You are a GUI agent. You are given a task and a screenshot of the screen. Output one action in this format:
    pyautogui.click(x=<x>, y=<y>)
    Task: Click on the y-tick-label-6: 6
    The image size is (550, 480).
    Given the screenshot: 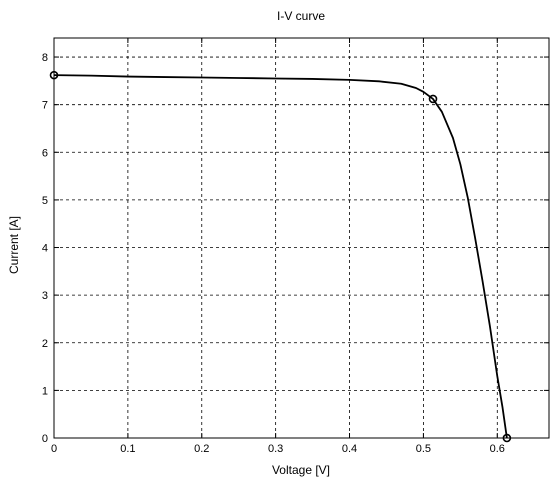 What is the action you would take?
    pyautogui.click(x=45, y=153)
    